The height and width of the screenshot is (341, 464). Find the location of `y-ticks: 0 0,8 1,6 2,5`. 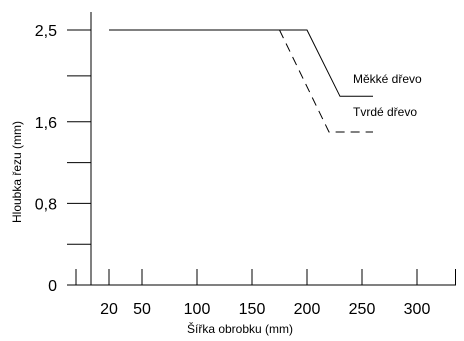

y-ticks: 0 0,8 1,6 2,5 is located at coordinates (63, 159).